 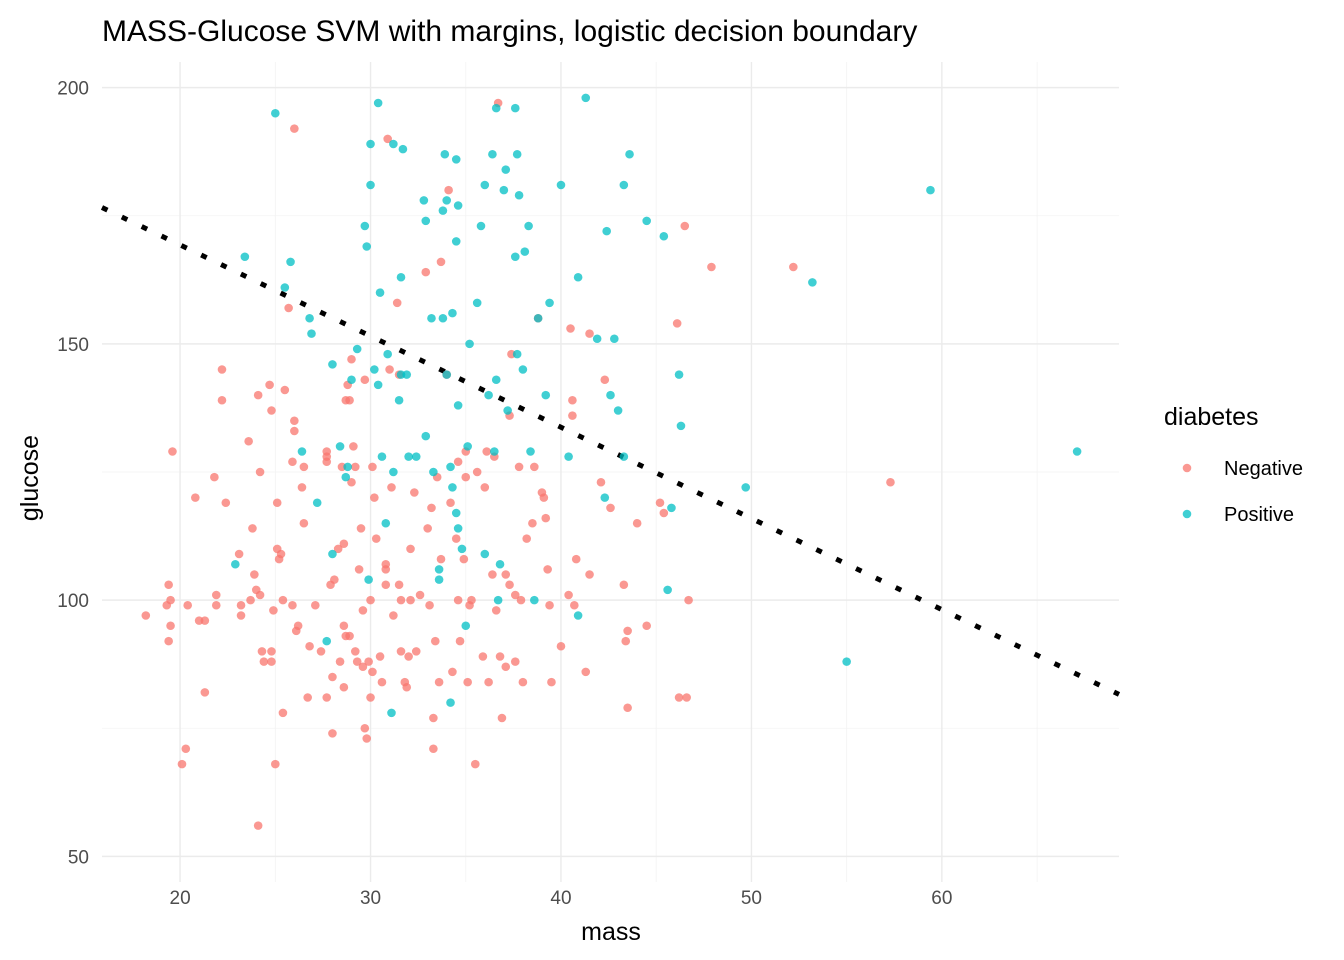 I want to click on y-tick-label: 200, so click(x=73, y=89).